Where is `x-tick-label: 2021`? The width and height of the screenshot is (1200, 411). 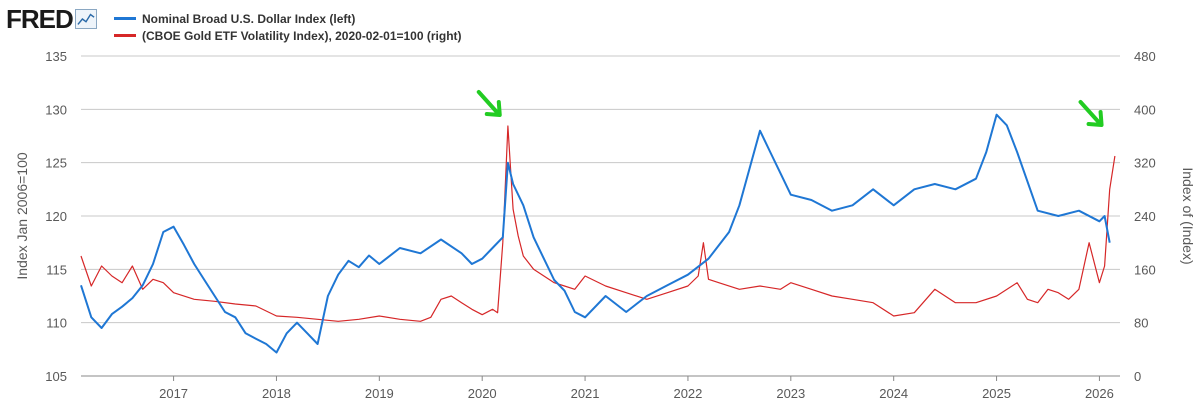
x-tick-label: 2021 is located at coordinates (585, 393).